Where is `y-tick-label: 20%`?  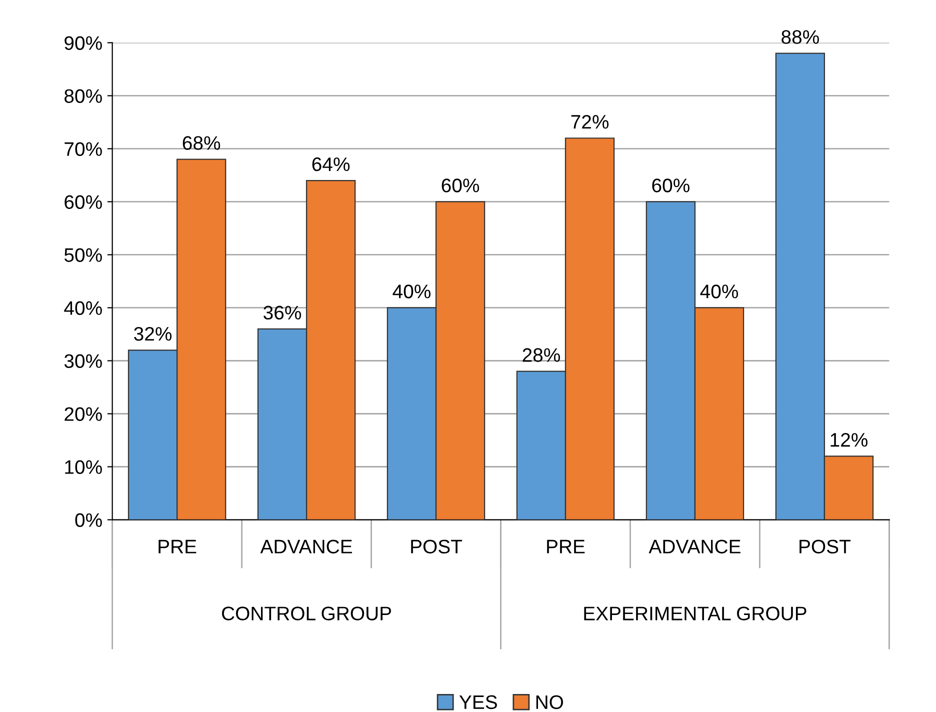 y-tick-label: 20% is located at coordinates (83, 414).